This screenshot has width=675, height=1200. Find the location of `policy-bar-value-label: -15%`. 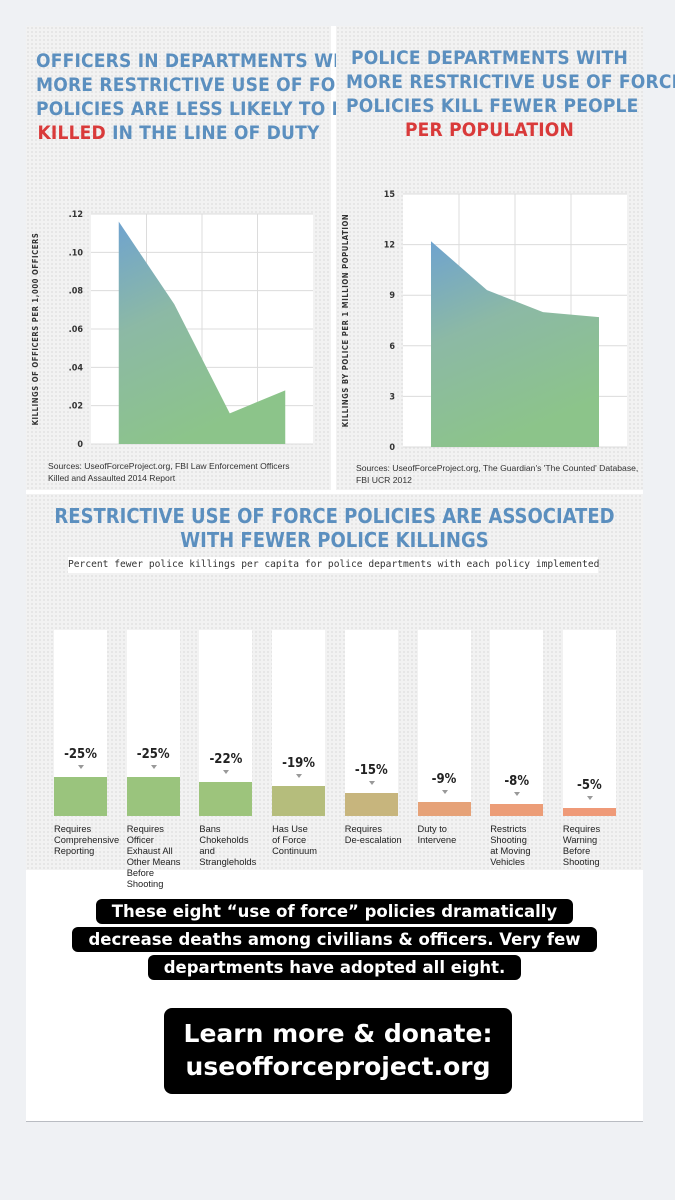

policy-bar-value-label: -15% is located at coordinates (371, 770).